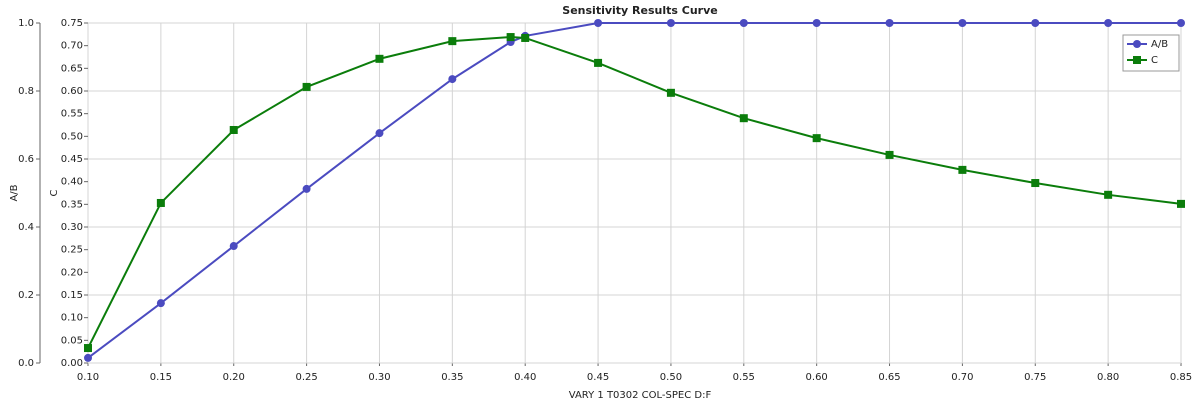  Describe the element at coordinates (72, 23) in the screenshot. I see `y2-tick-label: 0.75` at that location.